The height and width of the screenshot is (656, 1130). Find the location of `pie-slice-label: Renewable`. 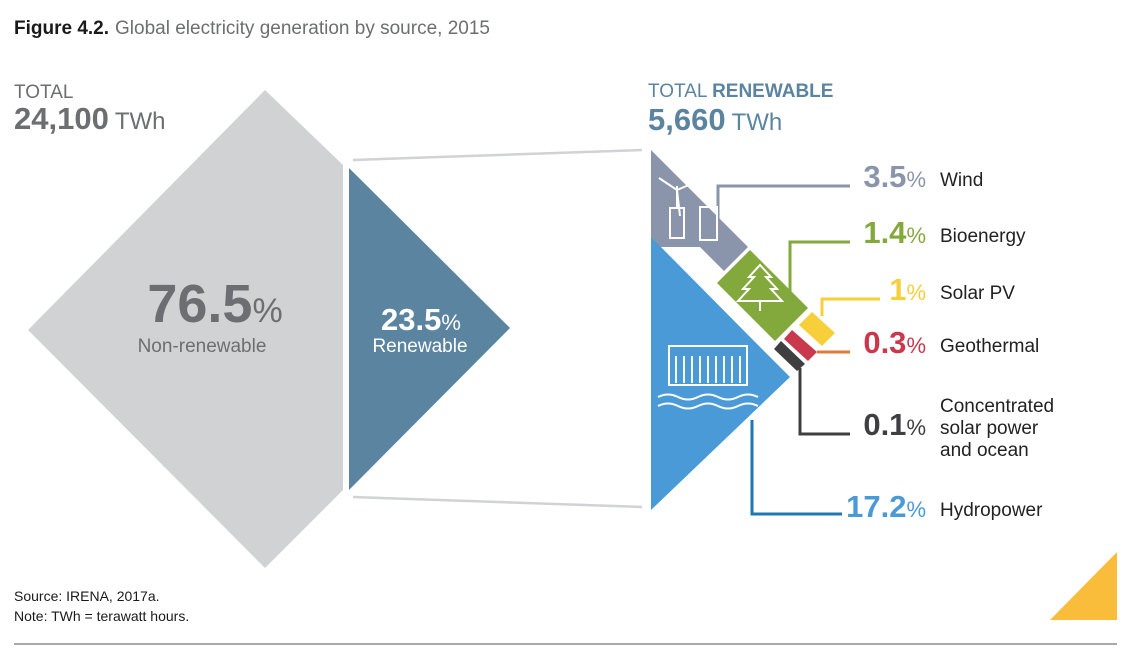

pie-slice-label: Renewable is located at coordinates (419, 346).